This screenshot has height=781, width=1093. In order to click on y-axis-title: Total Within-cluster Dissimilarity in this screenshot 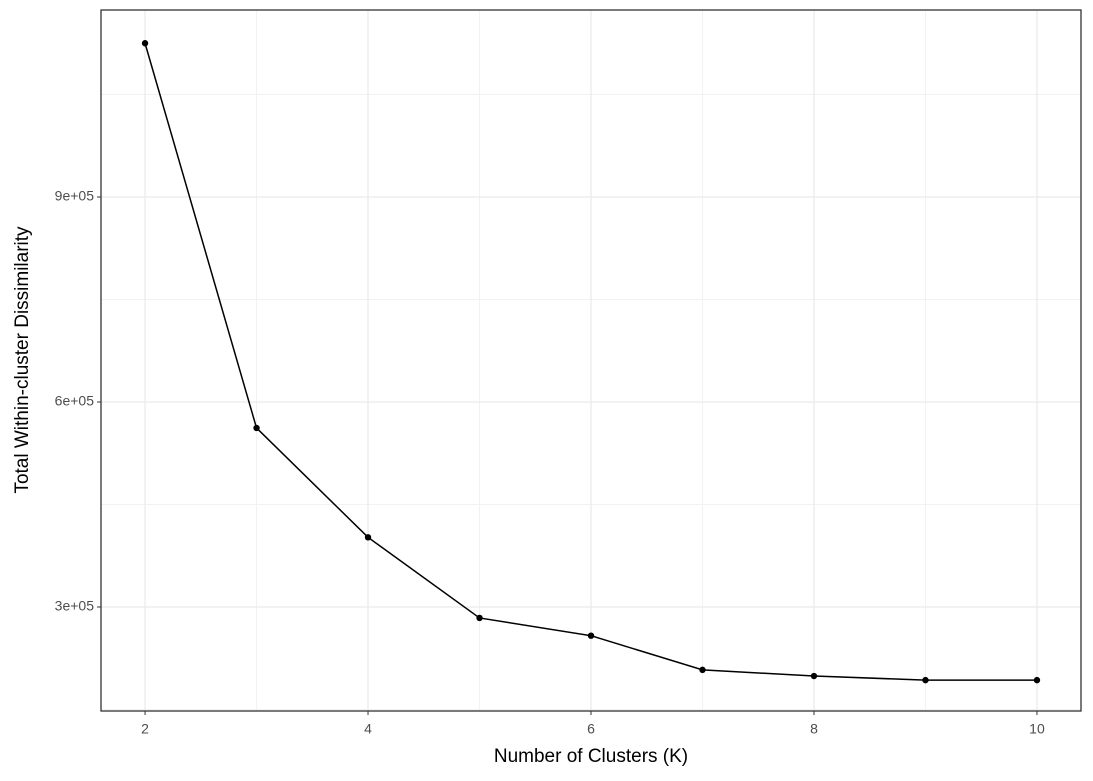, I will do `click(22, 360)`.